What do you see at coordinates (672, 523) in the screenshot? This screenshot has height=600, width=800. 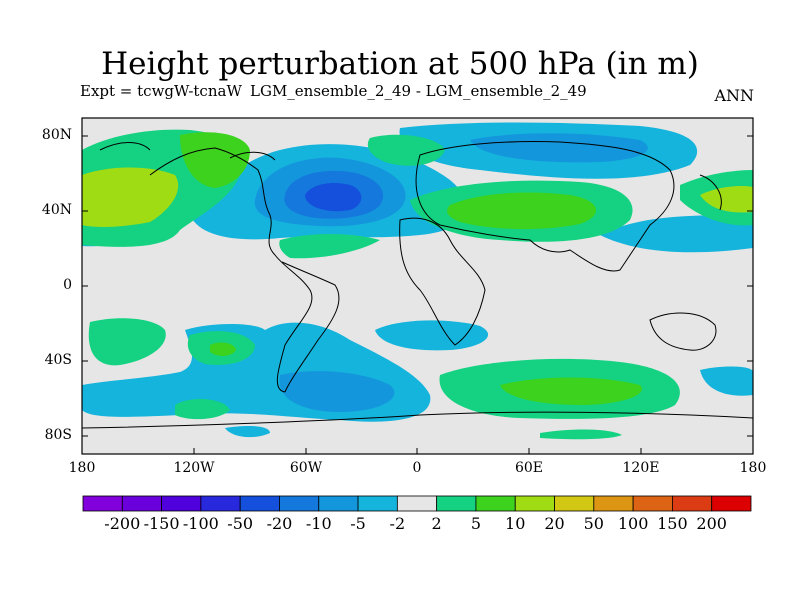 I see `colorbar-label: 150` at bounding box center [672, 523].